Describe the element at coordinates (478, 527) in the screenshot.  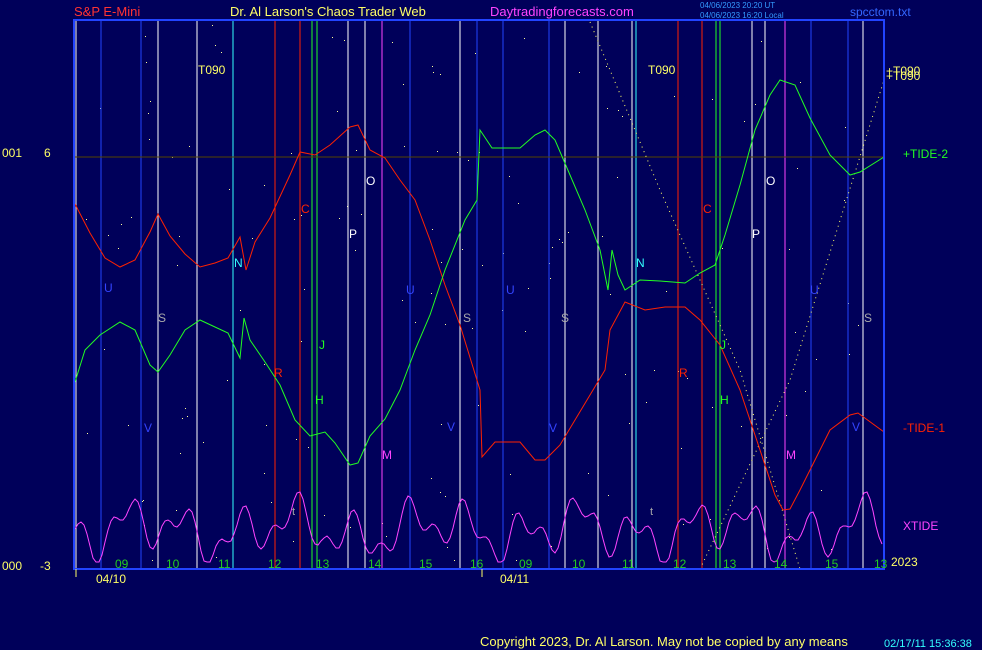
I see `xtide-line` at that location.